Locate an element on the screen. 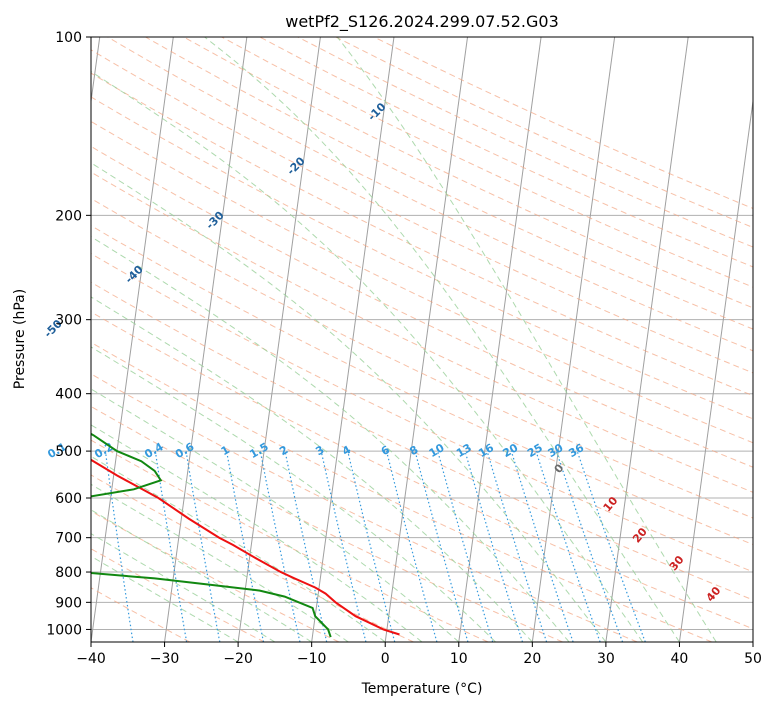  series-line-temperature is located at coordinates (245, 547).